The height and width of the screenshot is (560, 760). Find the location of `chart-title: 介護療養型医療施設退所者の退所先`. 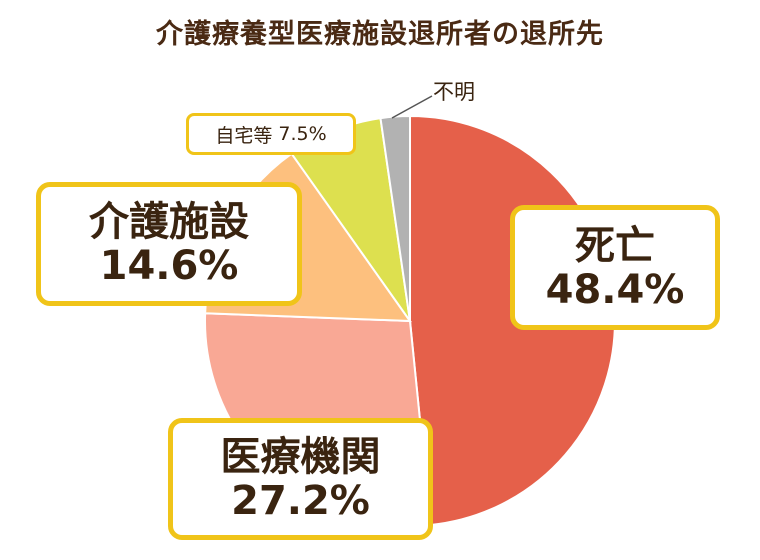

chart-title: 介護療養型医療施設退所者の退所先 is located at coordinates (380, 34).